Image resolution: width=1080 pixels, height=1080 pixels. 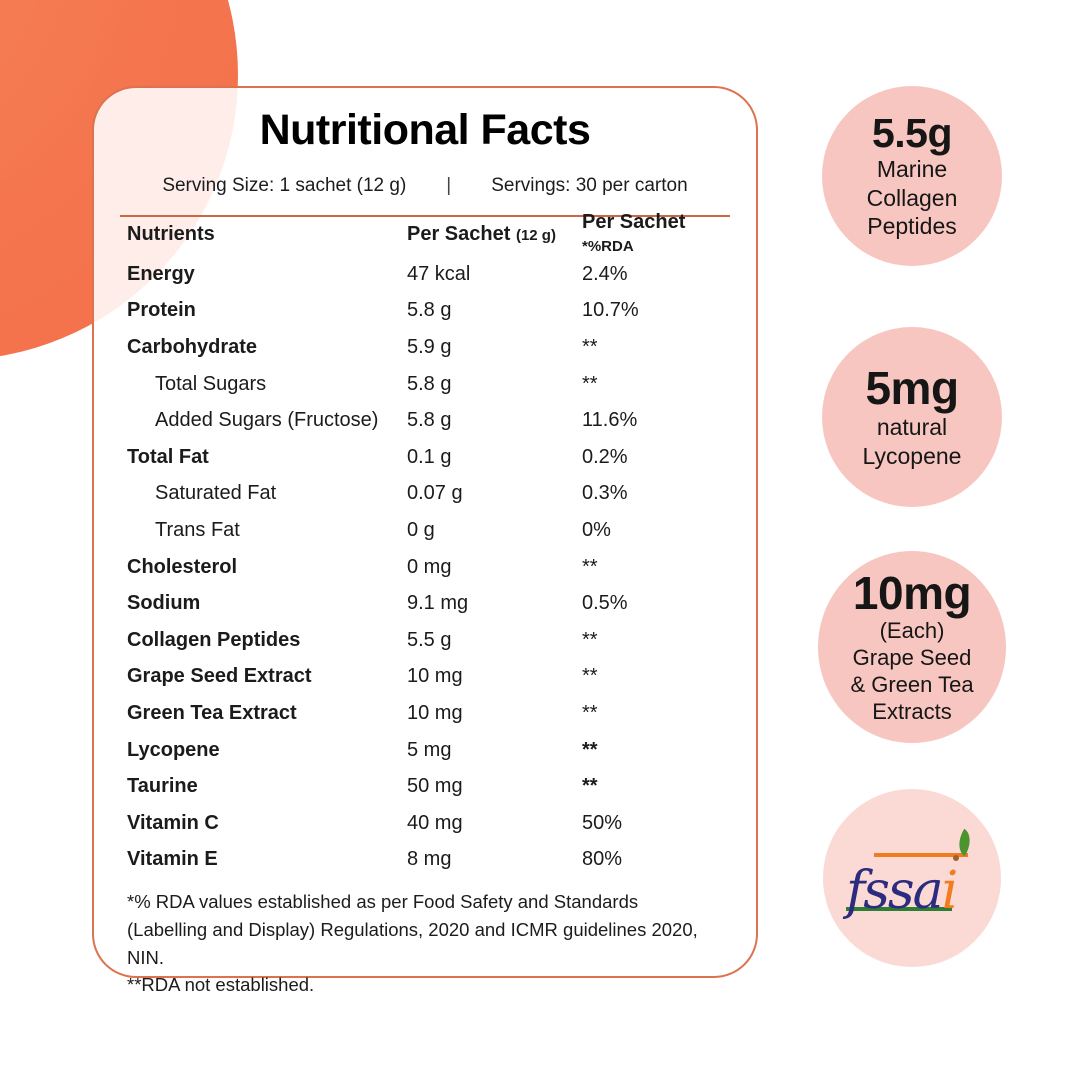 What do you see at coordinates (182, 566) in the screenshot?
I see `nutrient-name: Cholesterol` at bounding box center [182, 566].